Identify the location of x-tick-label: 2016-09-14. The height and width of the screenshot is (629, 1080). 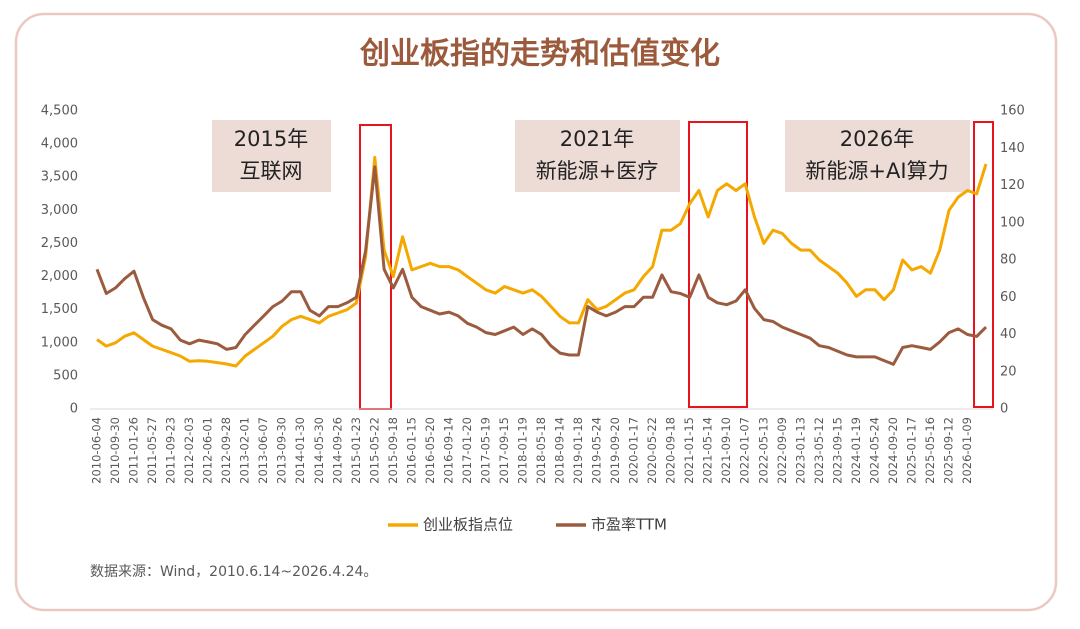
(448, 450).